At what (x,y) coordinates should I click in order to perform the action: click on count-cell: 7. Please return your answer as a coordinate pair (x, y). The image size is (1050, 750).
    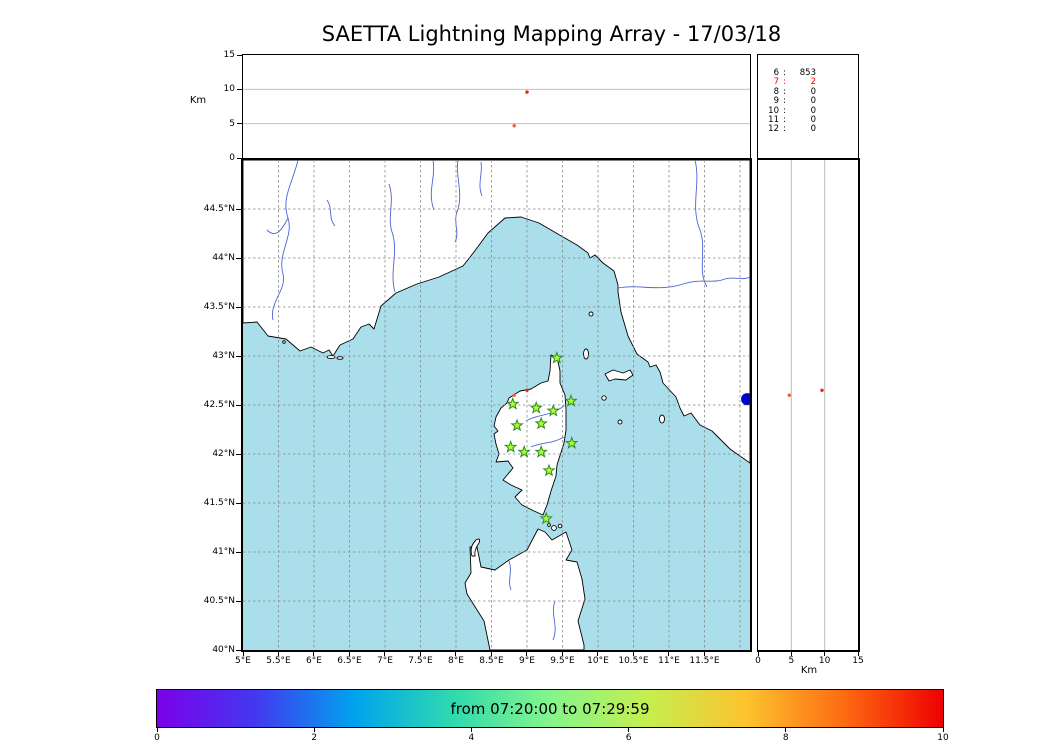
    Looking at the image, I should click on (776, 82).